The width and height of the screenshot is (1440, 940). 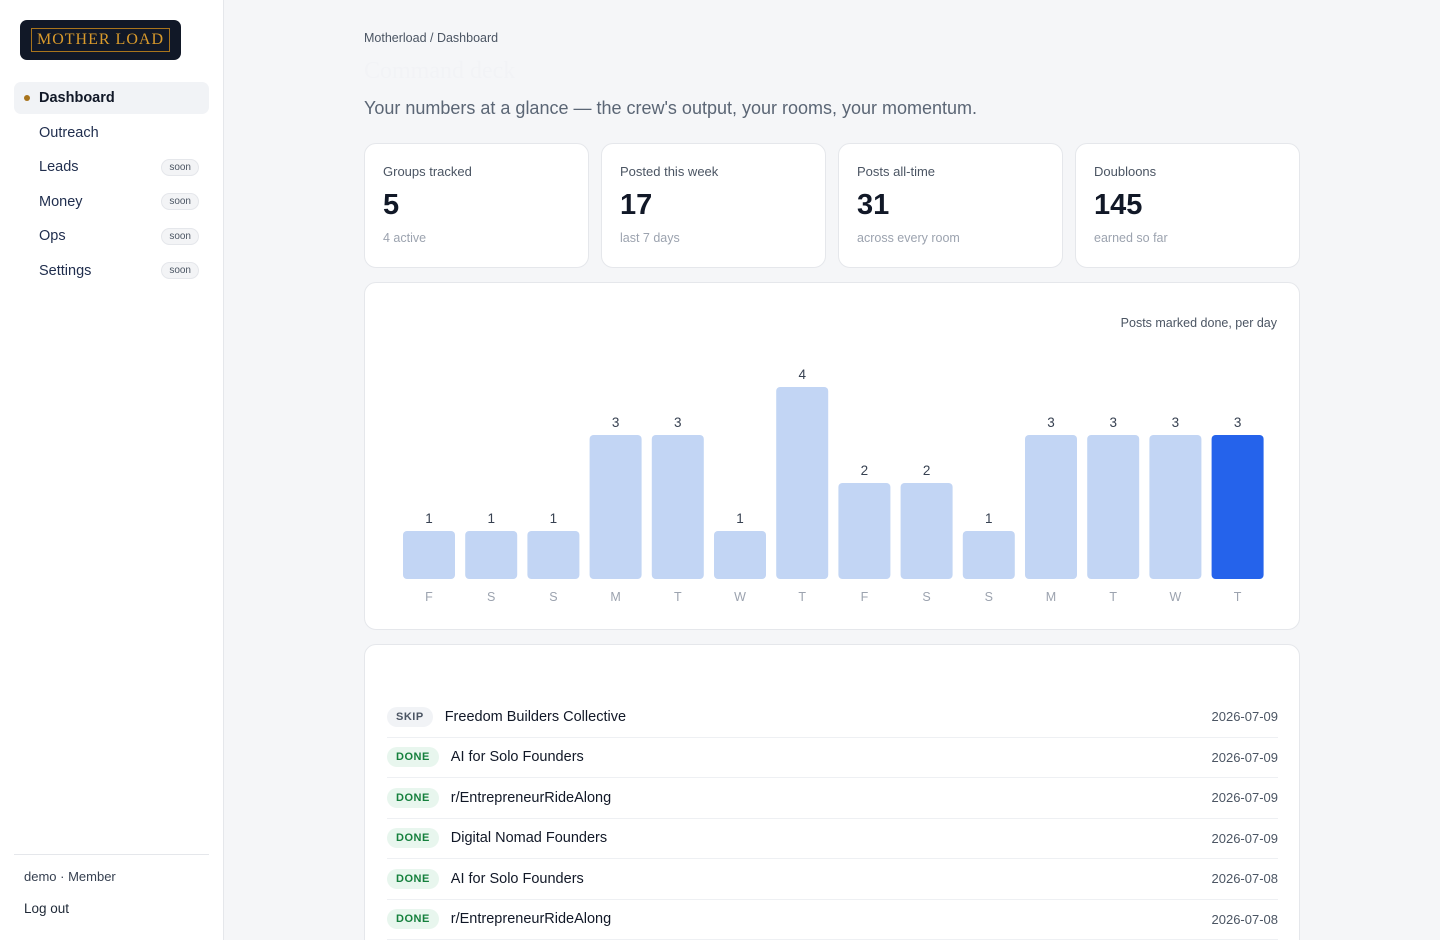 I want to click on group-name: Digital Nomad Founders, so click(x=529, y=838).